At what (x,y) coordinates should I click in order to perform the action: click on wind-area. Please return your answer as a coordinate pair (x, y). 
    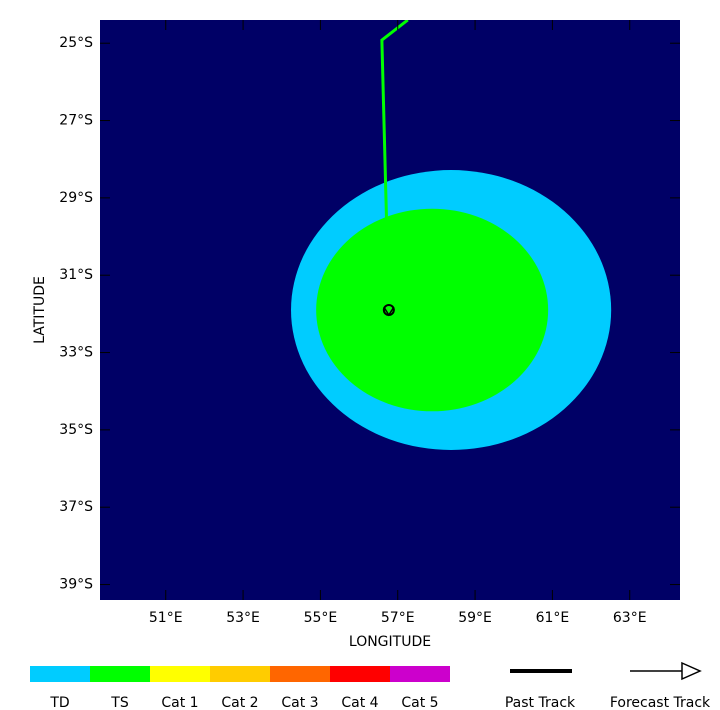
    Looking at the image, I should click on (432, 310).